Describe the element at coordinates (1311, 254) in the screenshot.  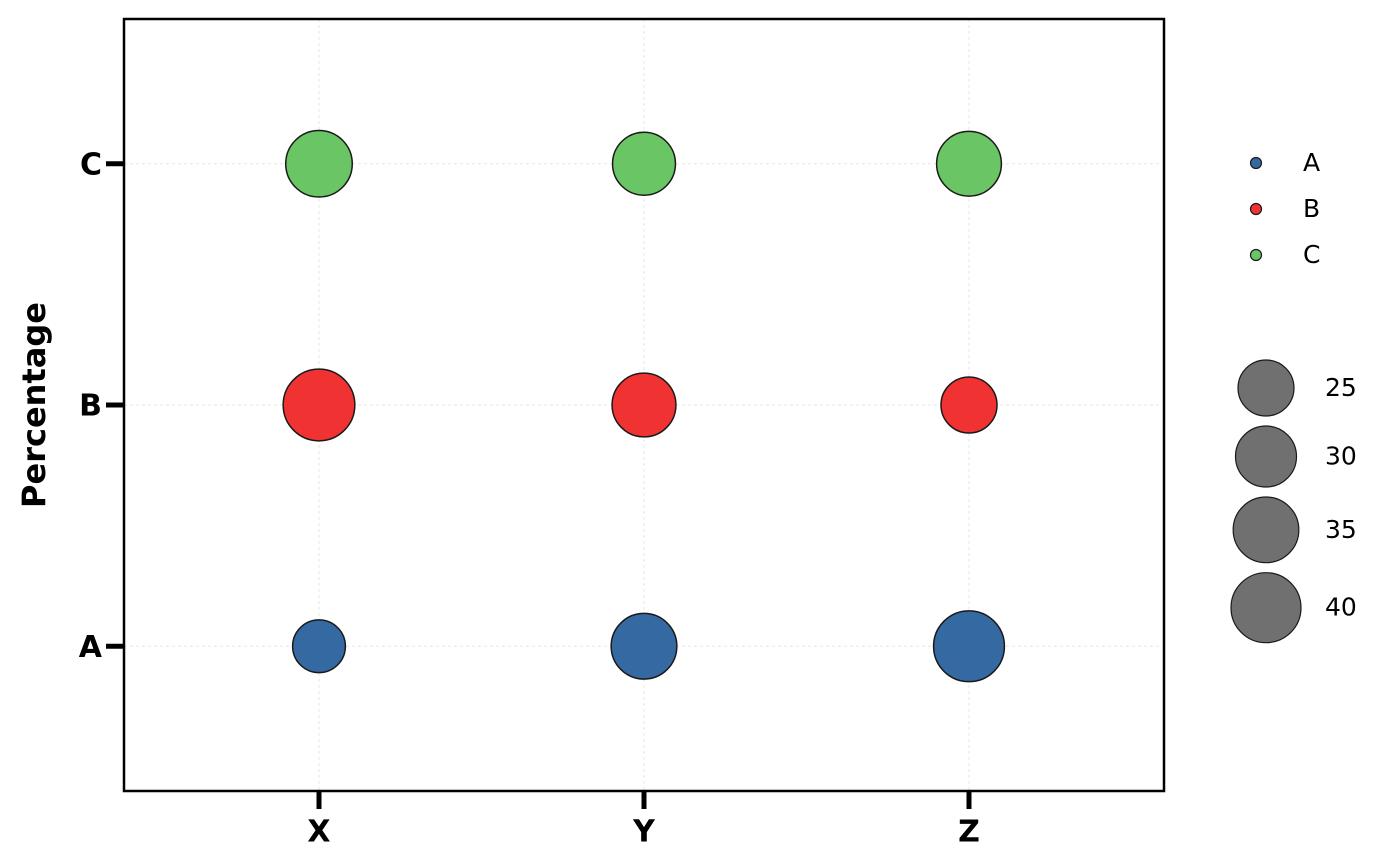
I see `legend-label: C` at that location.